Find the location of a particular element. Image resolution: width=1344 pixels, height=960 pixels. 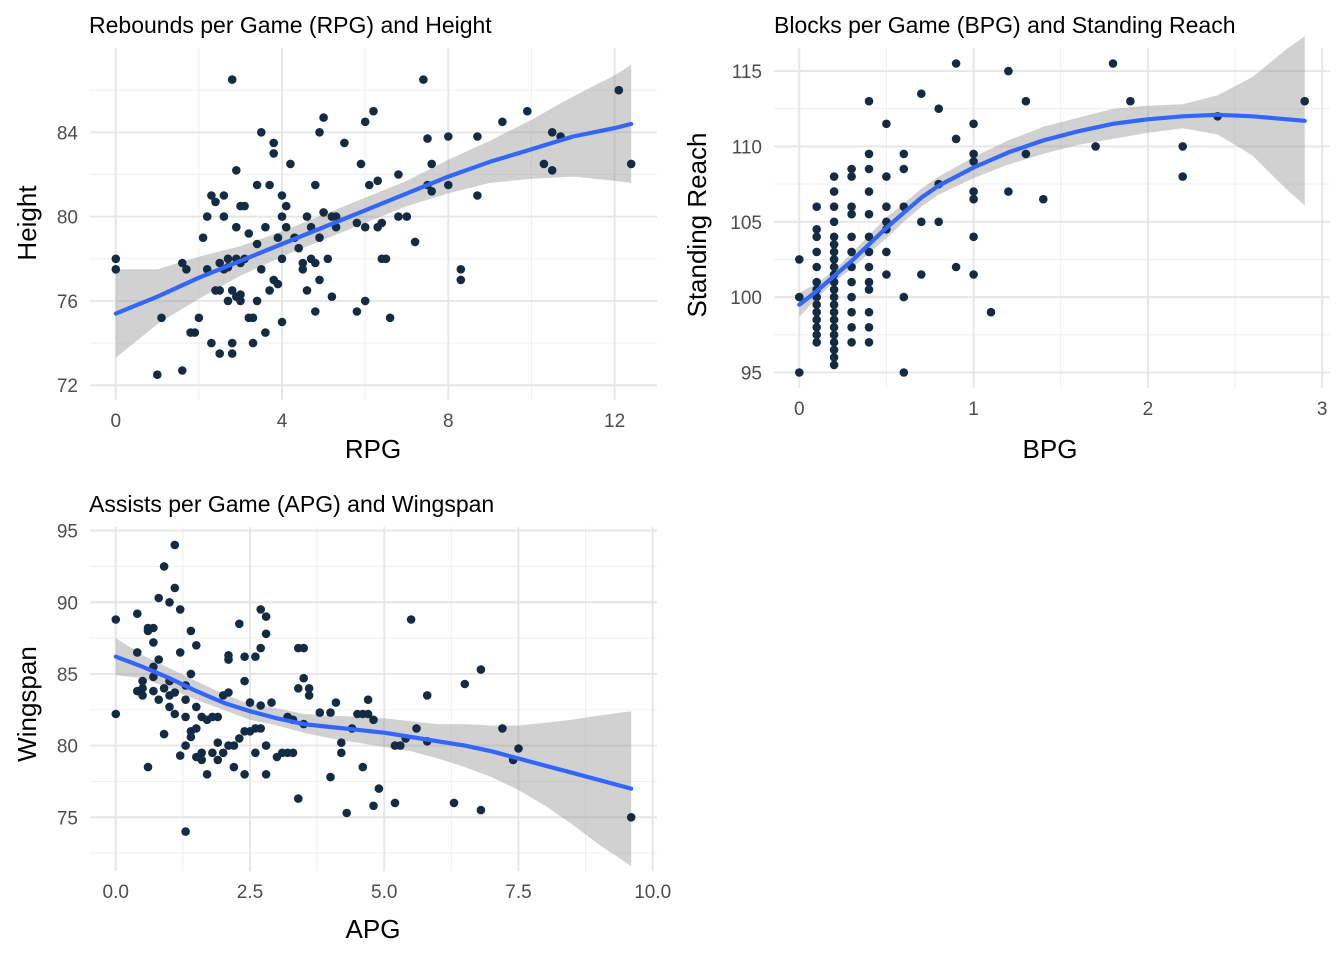

trend-line is located at coordinates (373, 722).